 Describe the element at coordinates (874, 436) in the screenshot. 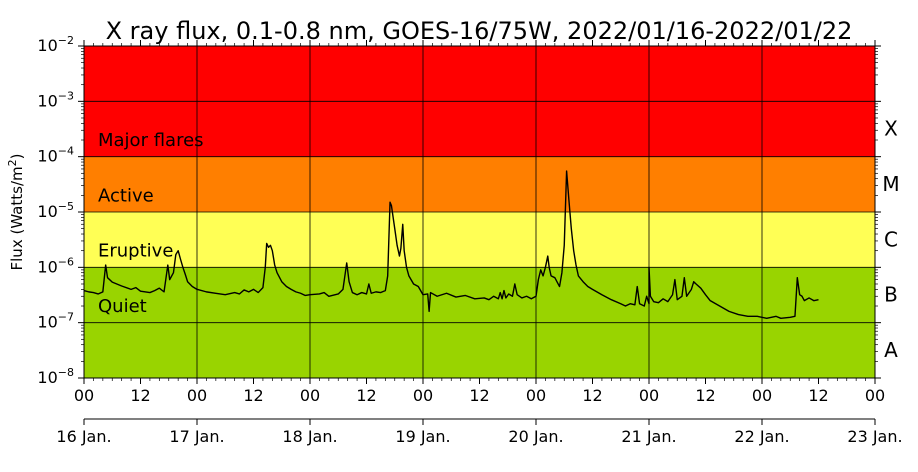

I see `date-tick-label-7: 23 Jan.` at that location.